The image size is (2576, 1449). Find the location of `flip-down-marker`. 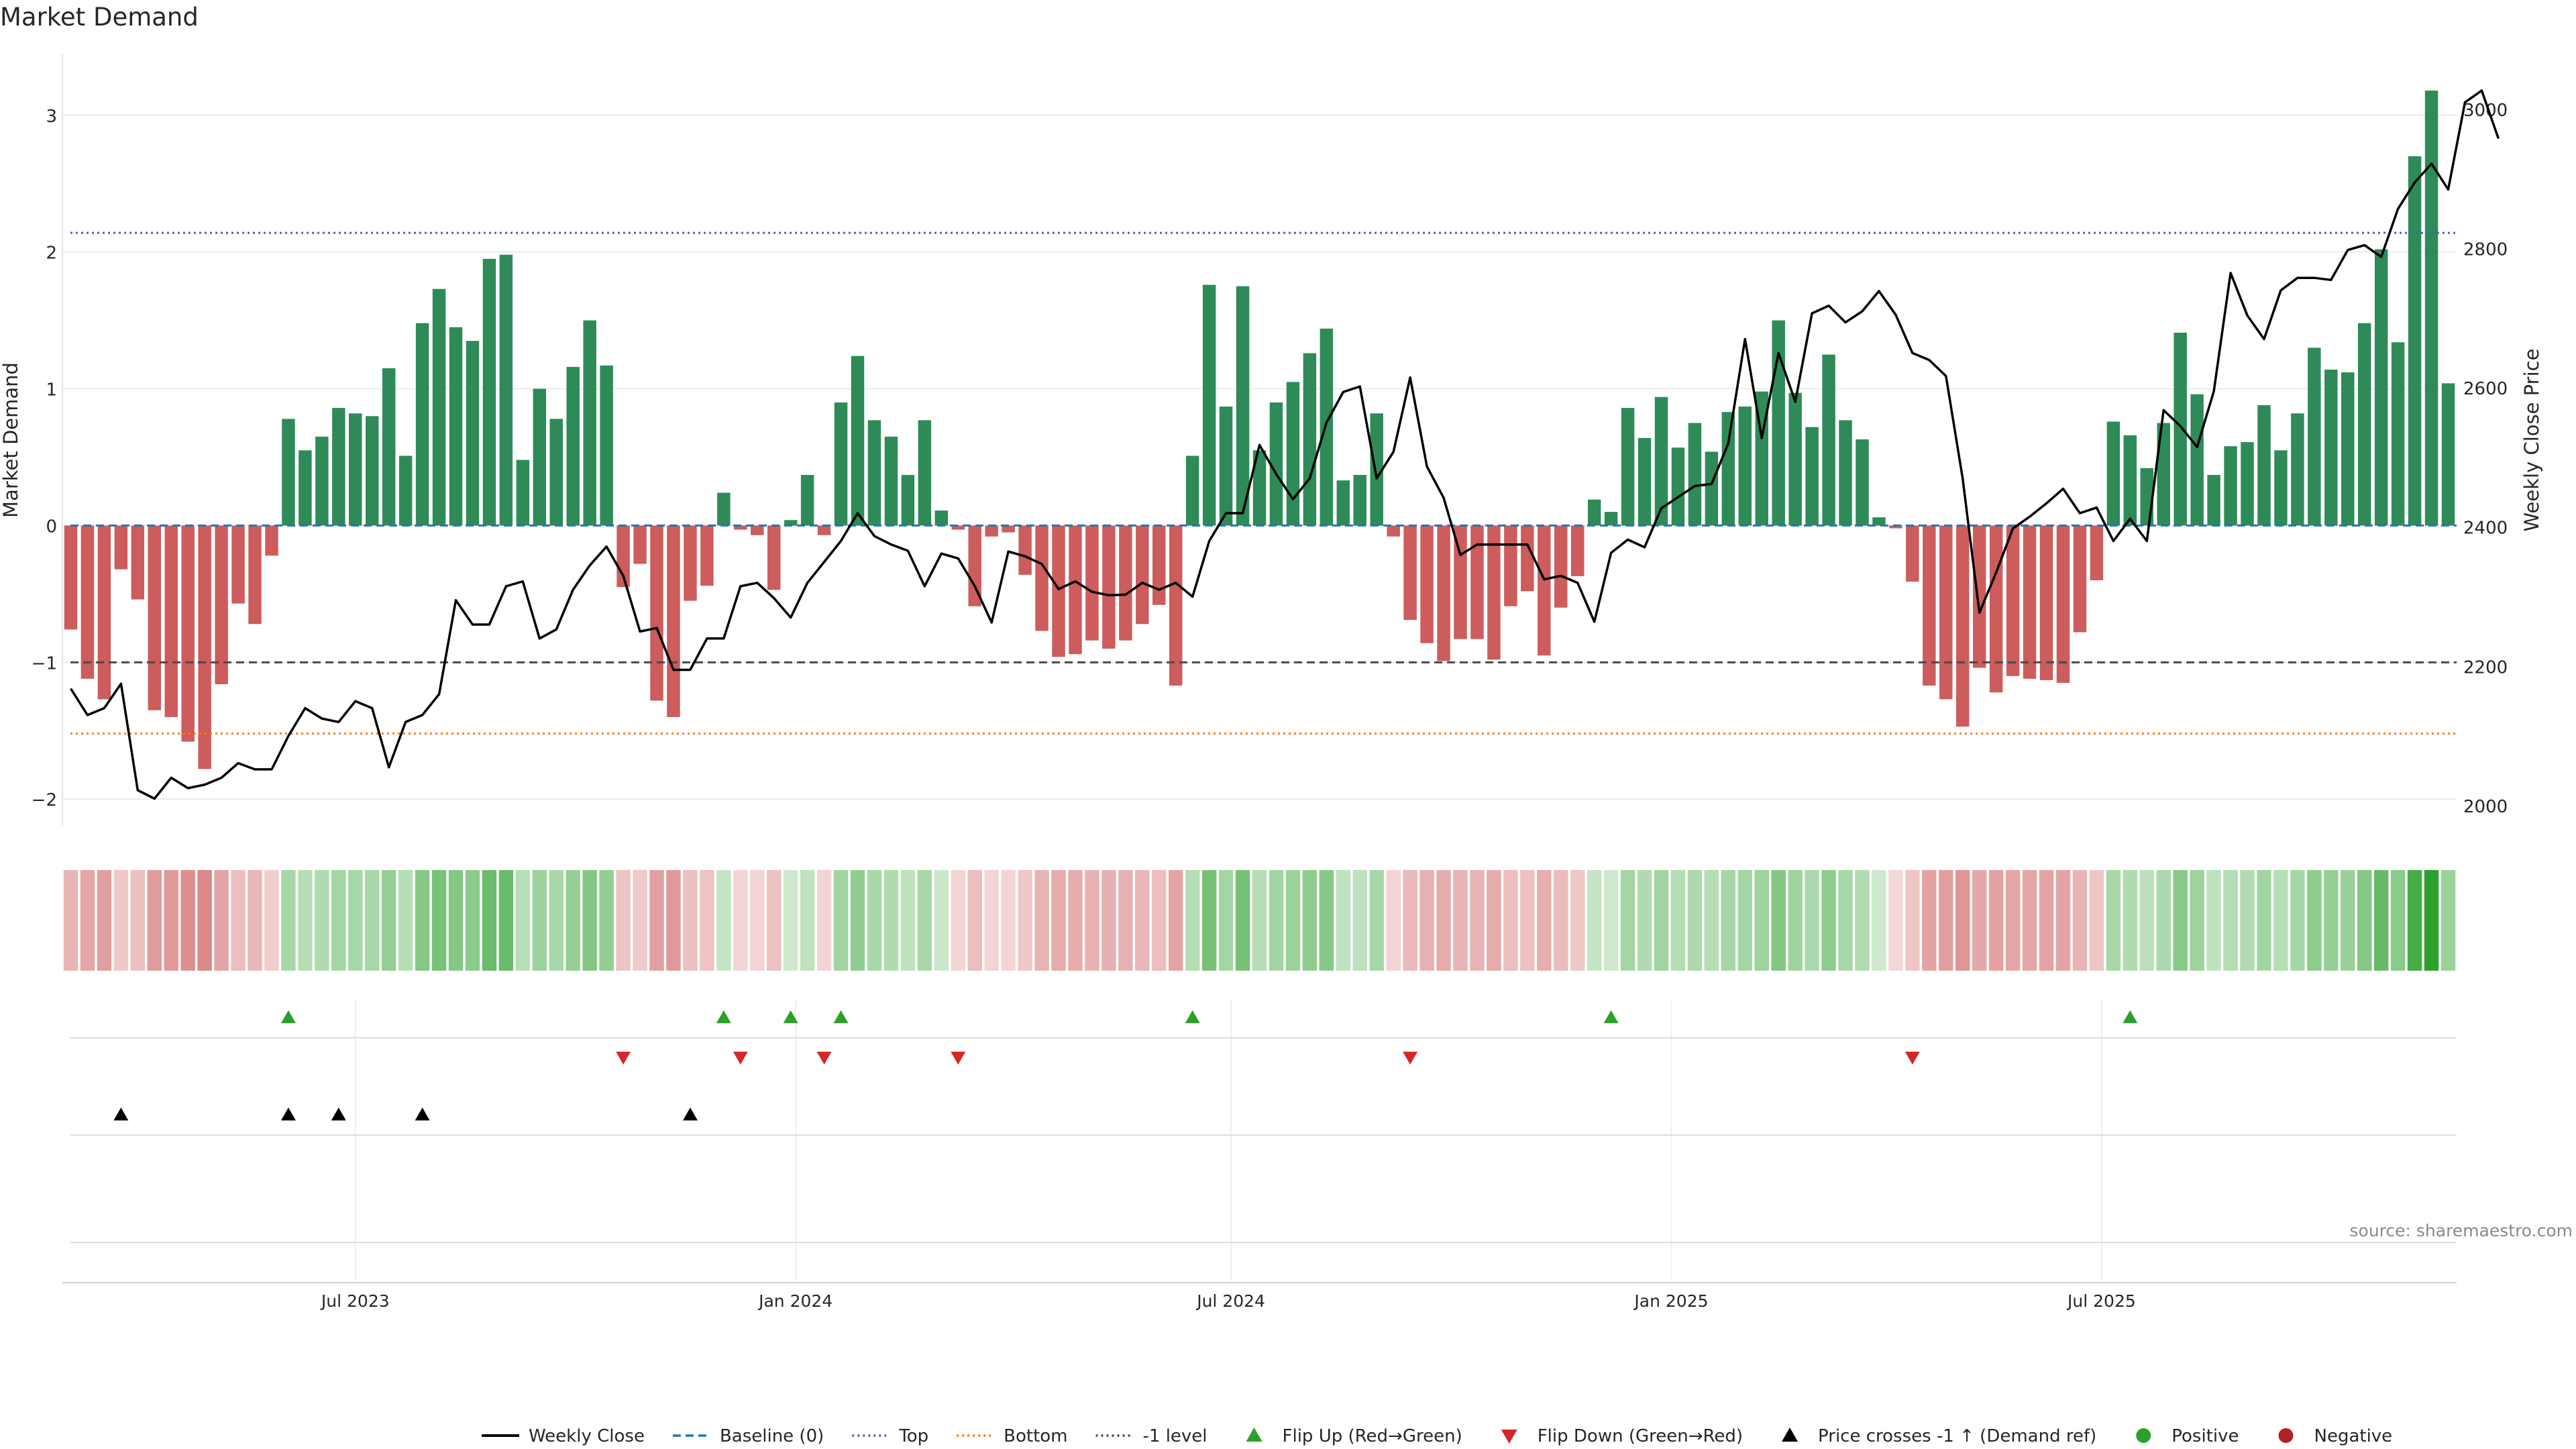

flip-down-marker is located at coordinates (623, 1058).